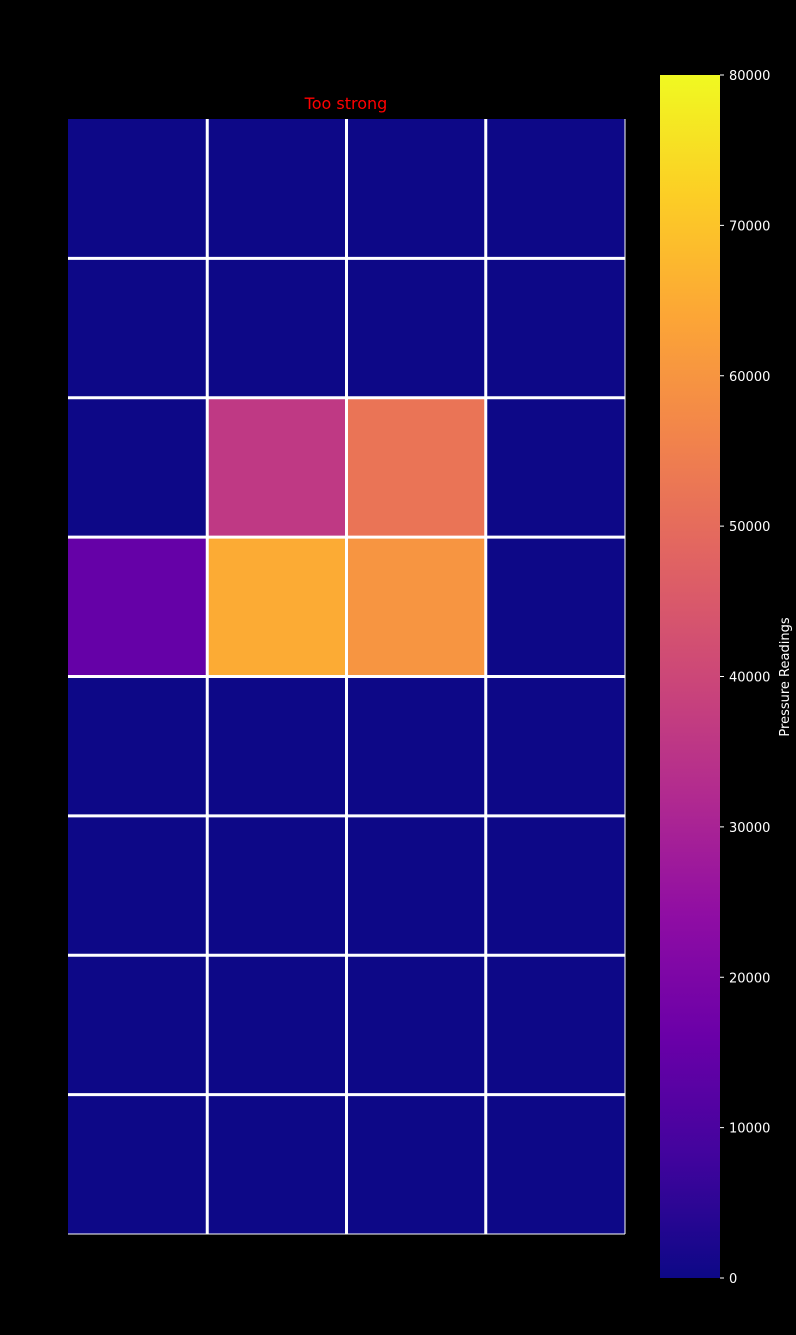 Image resolution: width=796 pixels, height=1335 pixels. What do you see at coordinates (555, 746) in the screenshot?
I see `heatmap-cell-r4-c3` at bounding box center [555, 746].